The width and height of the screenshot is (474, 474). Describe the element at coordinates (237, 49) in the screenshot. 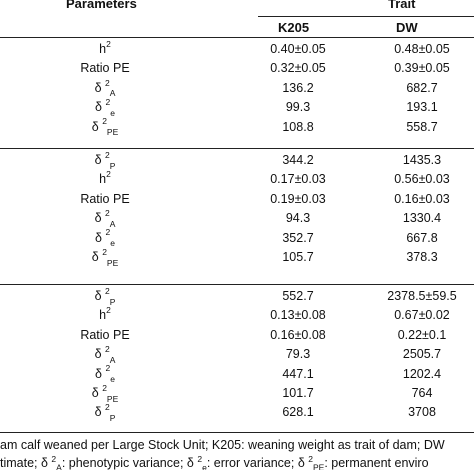

I see `table-row: h2 0.40±0.05 0.48±0.05` at that location.